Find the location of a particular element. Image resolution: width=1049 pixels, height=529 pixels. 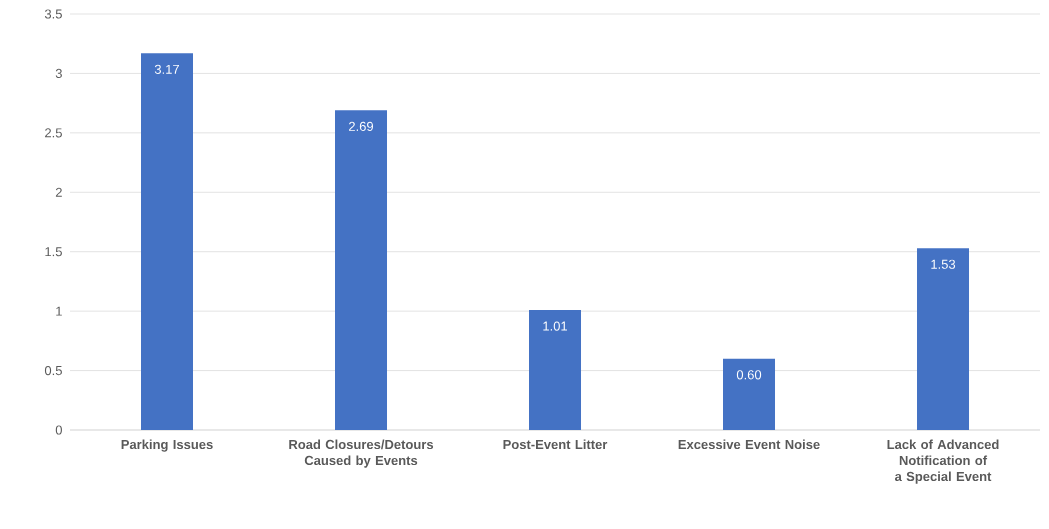

data-label: 2.69 is located at coordinates (361, 126).